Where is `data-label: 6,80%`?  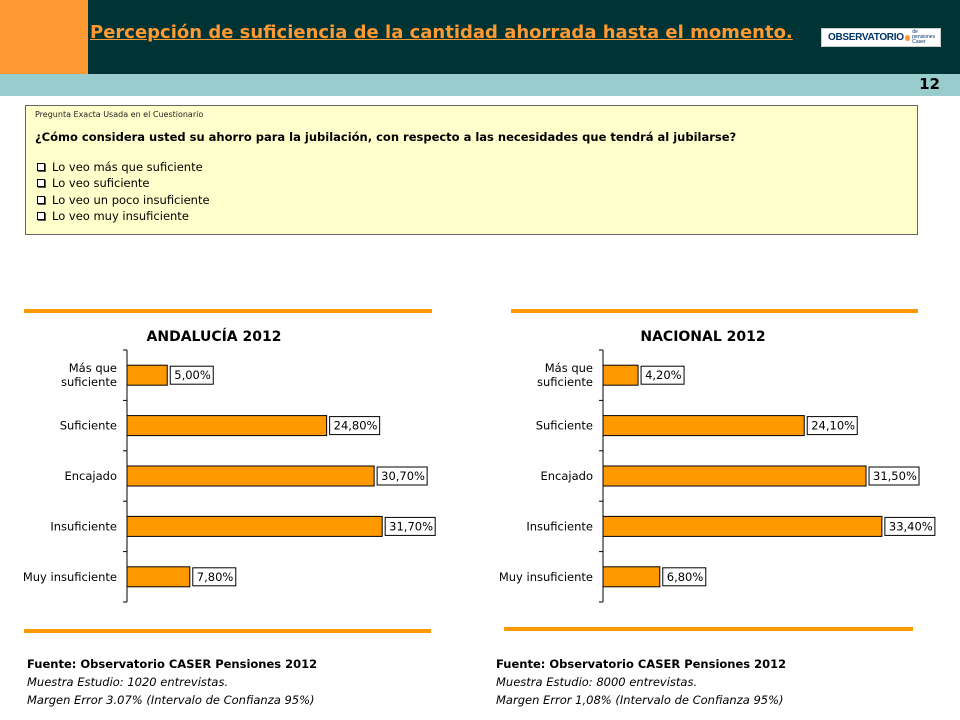
data-label: 6,80% is located at coordinates (685, 577).